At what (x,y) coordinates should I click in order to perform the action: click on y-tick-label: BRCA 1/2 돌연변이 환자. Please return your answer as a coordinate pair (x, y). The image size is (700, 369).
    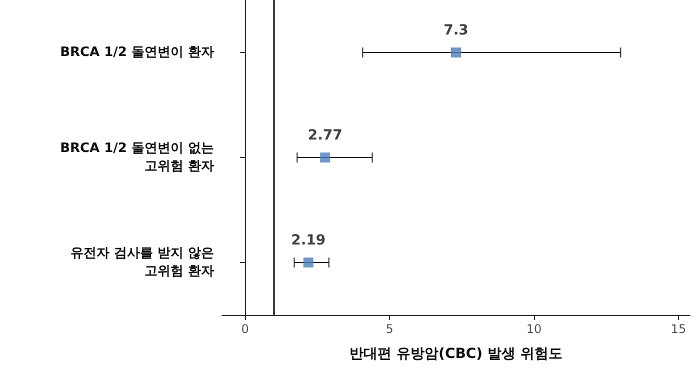
    Looking at the image, I should click on (137, 52).